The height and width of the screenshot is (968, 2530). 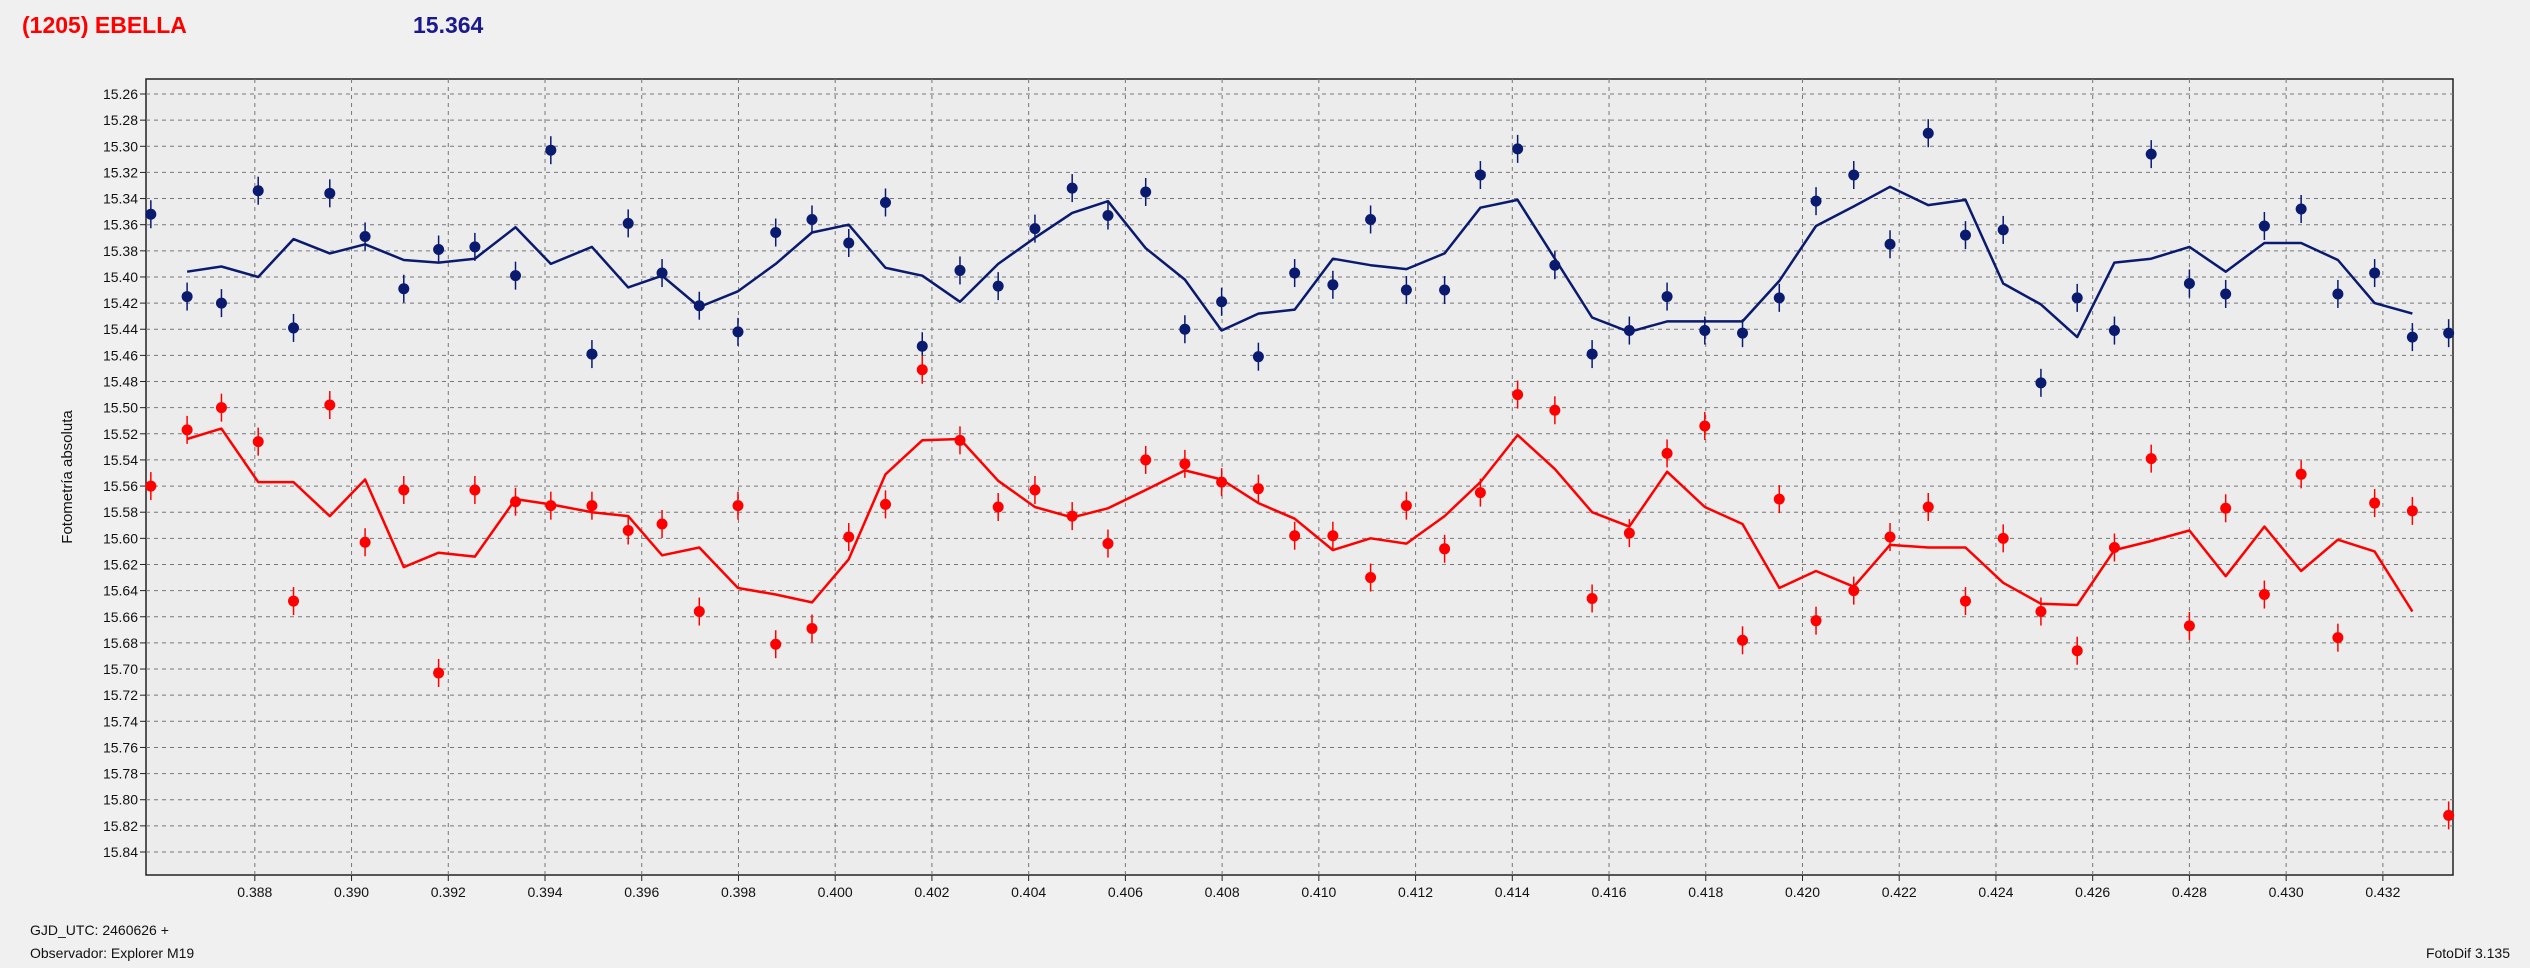 What do you see at coordinates (351, 892) in the screenshot?
I see `x-tick-label: 0.390` at bounding box center [351, 892].